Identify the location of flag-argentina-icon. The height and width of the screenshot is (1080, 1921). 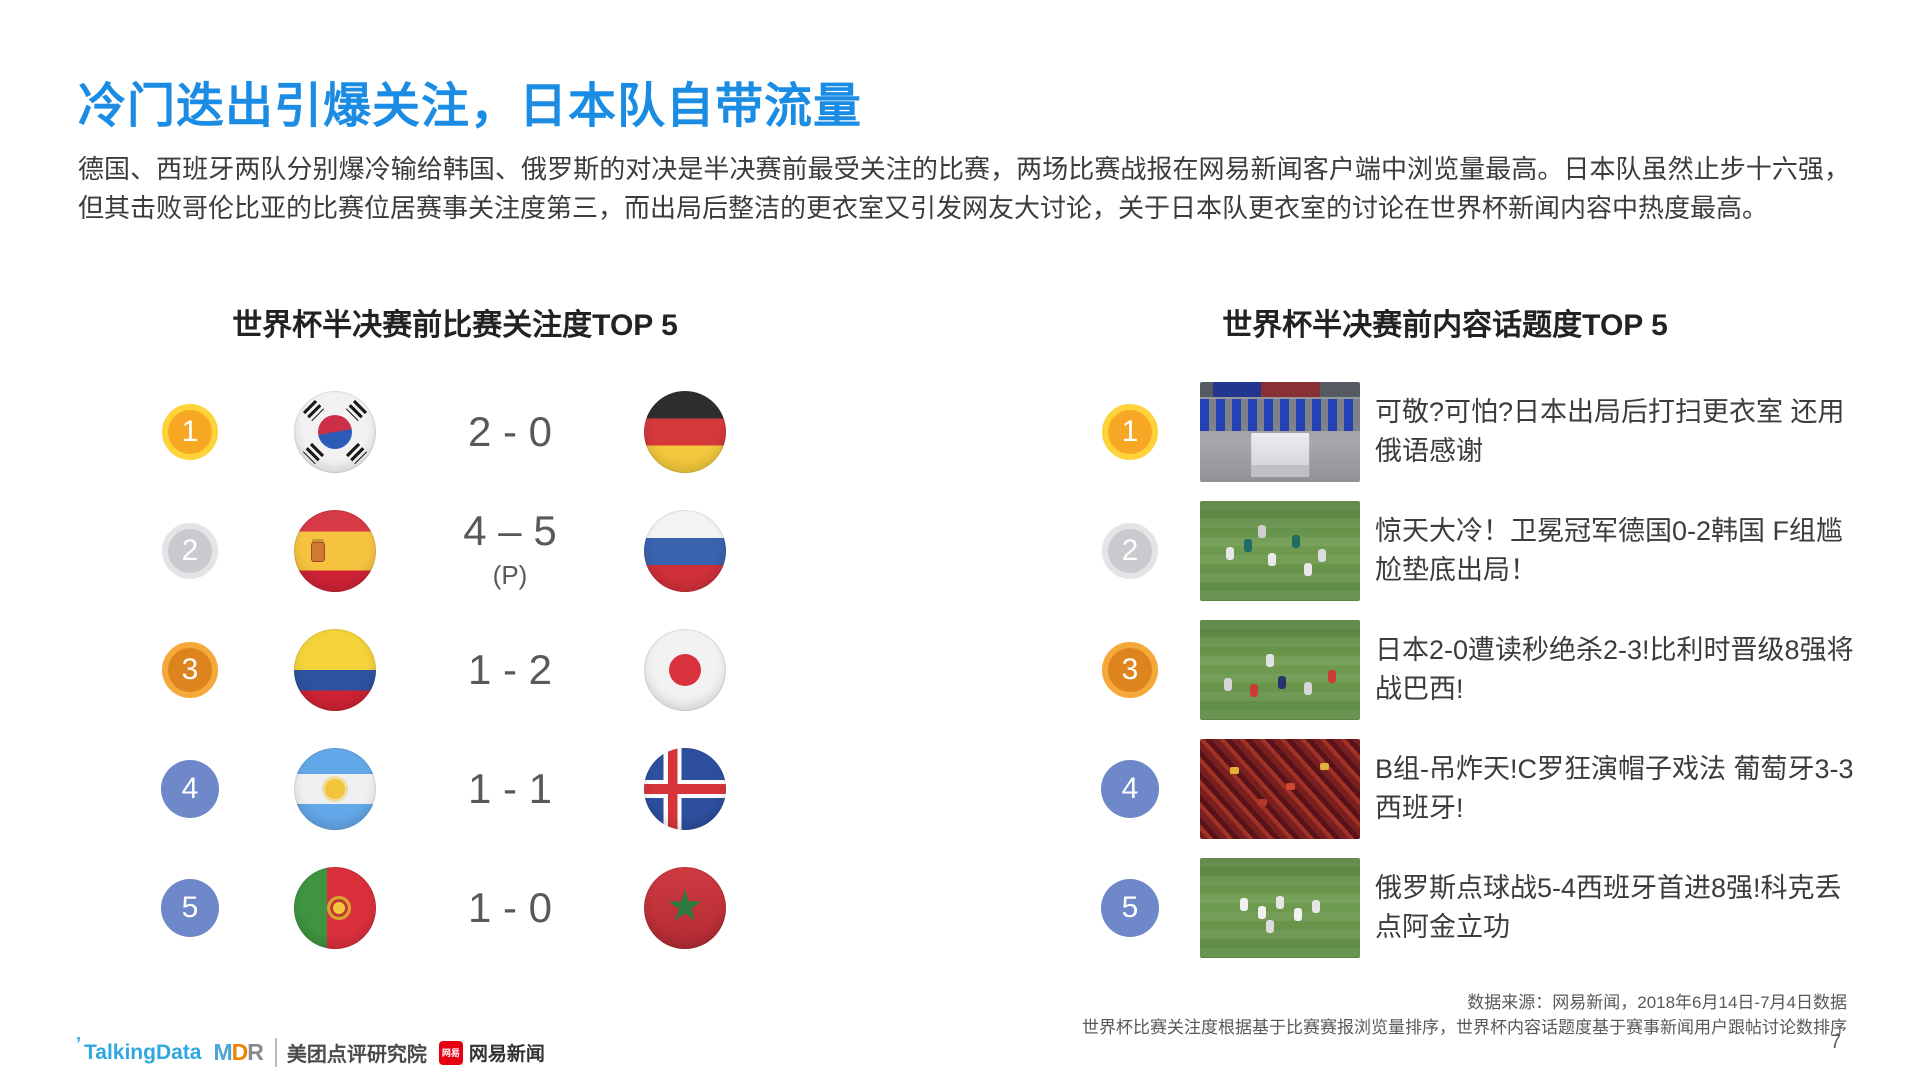
(335, 788).